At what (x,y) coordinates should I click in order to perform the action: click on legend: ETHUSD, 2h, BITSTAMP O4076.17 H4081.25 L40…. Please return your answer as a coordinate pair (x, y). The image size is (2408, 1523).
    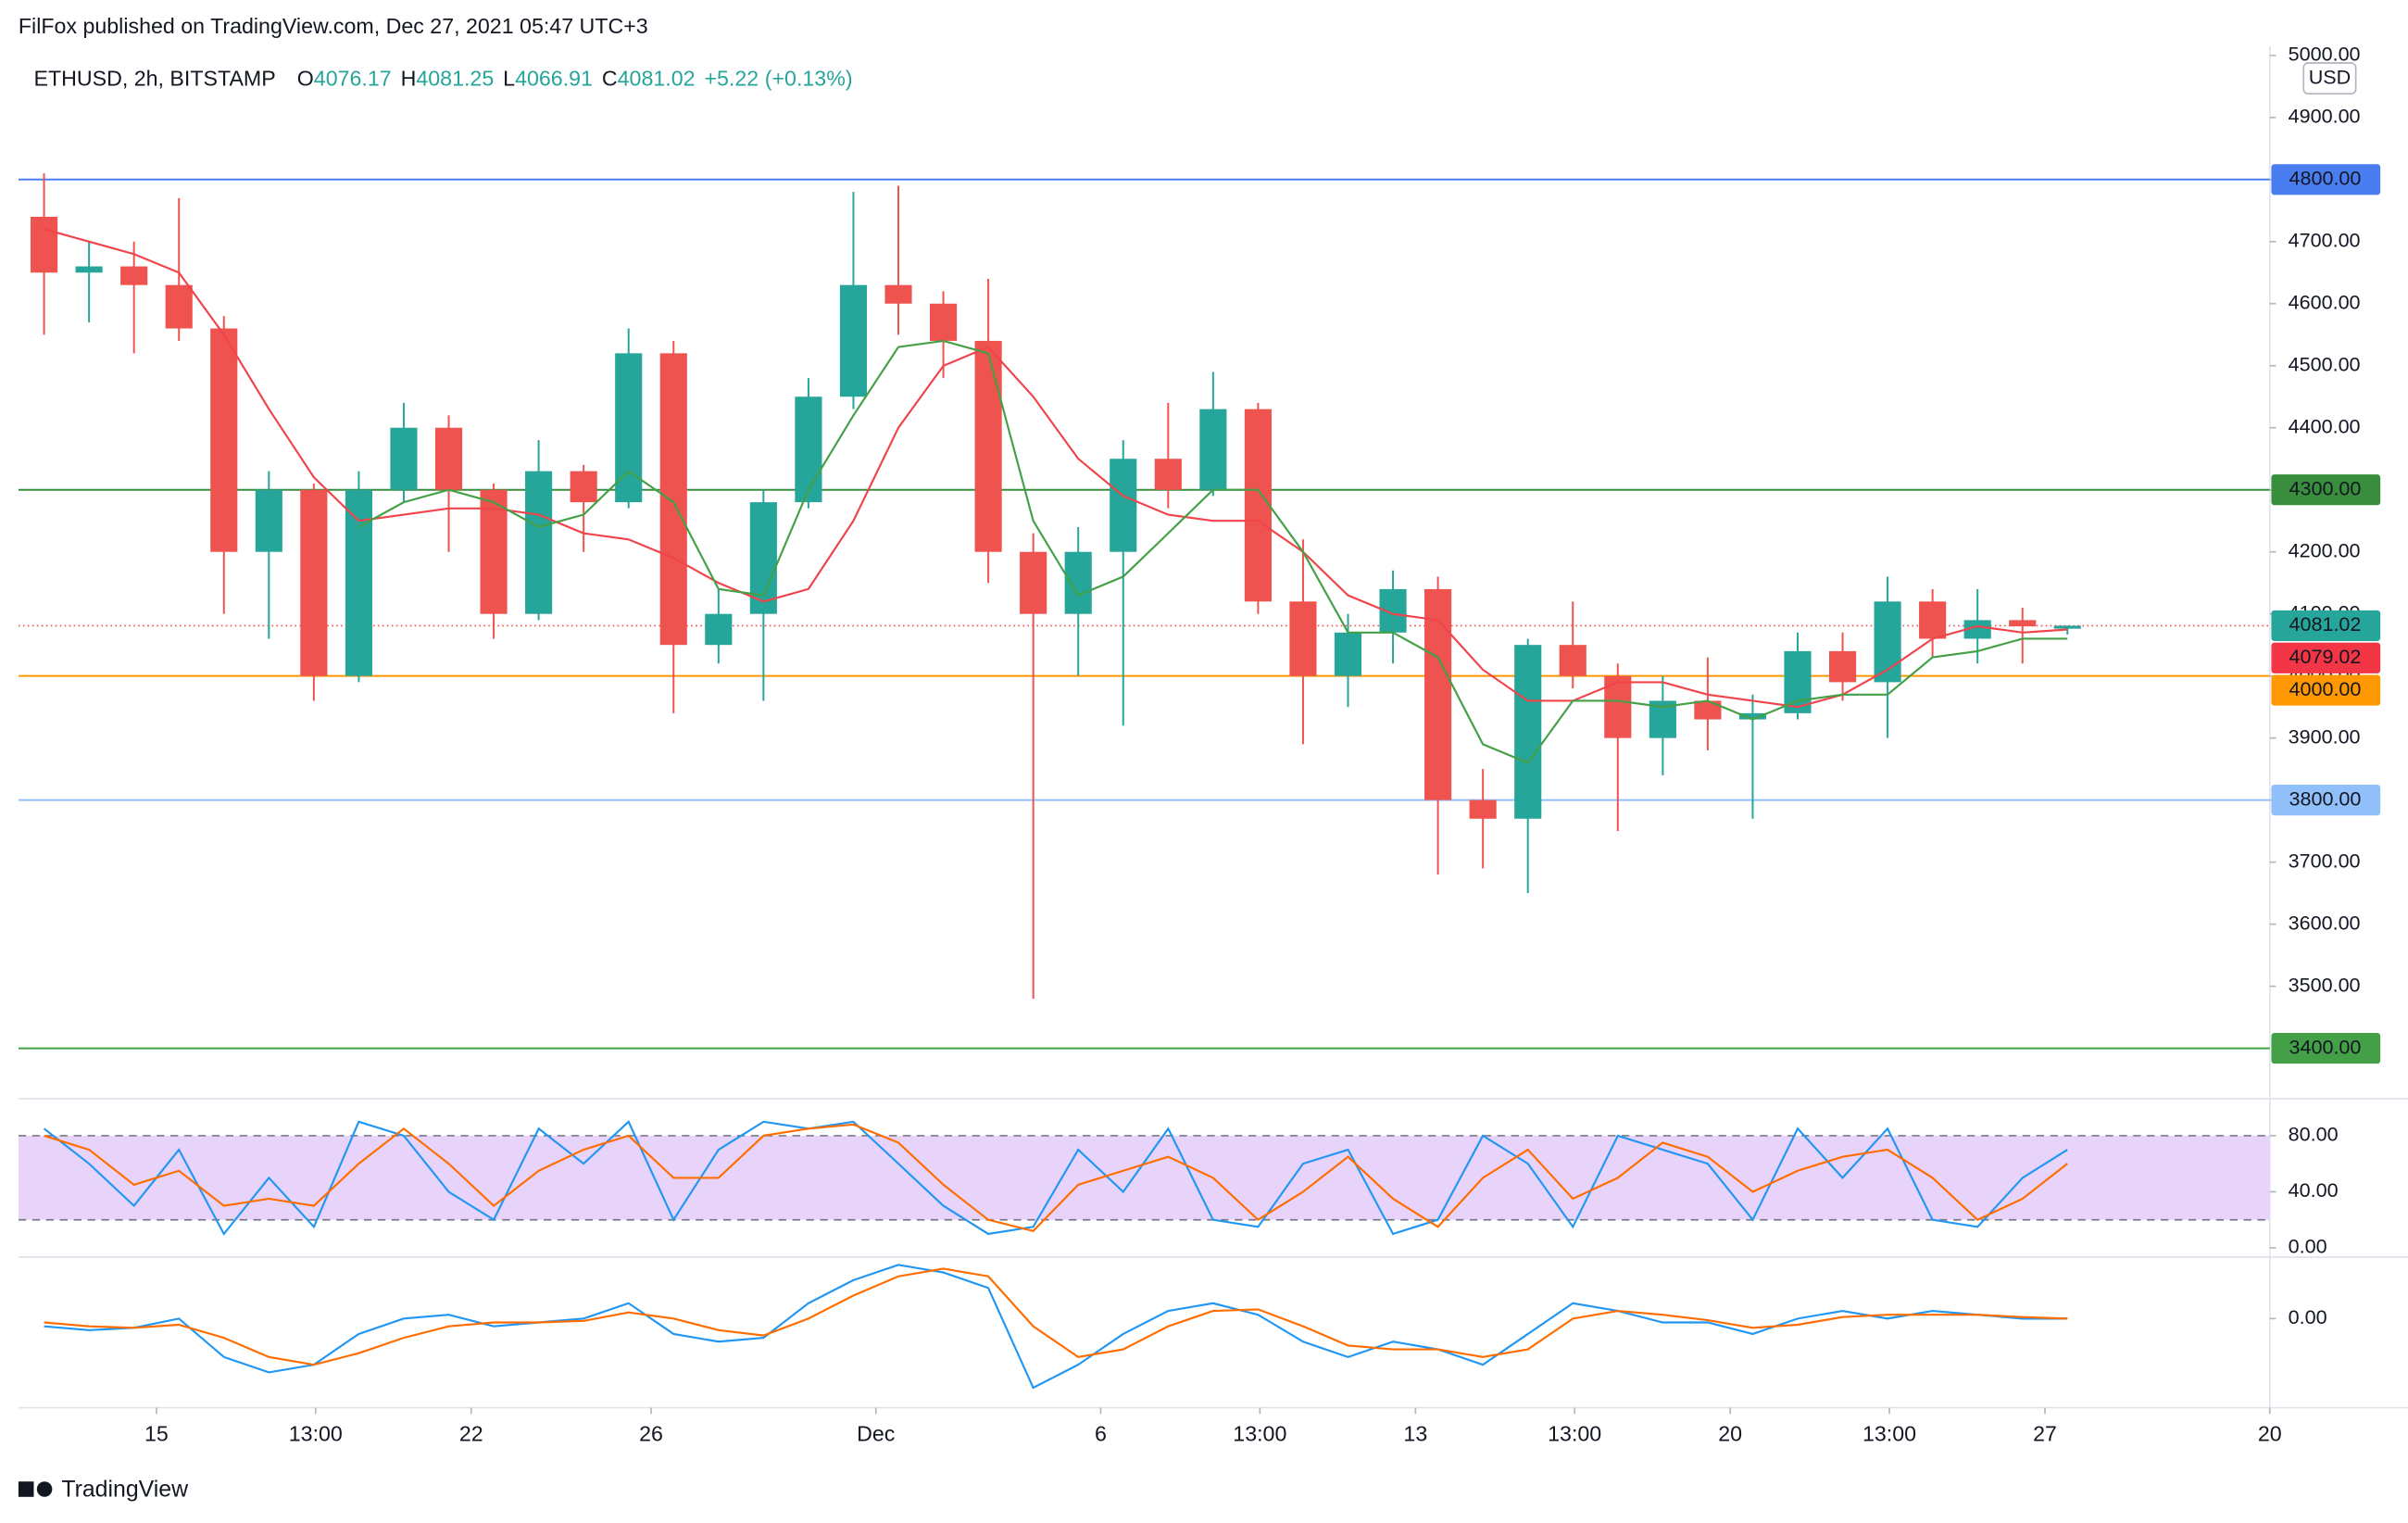
    Looking at the image, I should click on (442, 78).